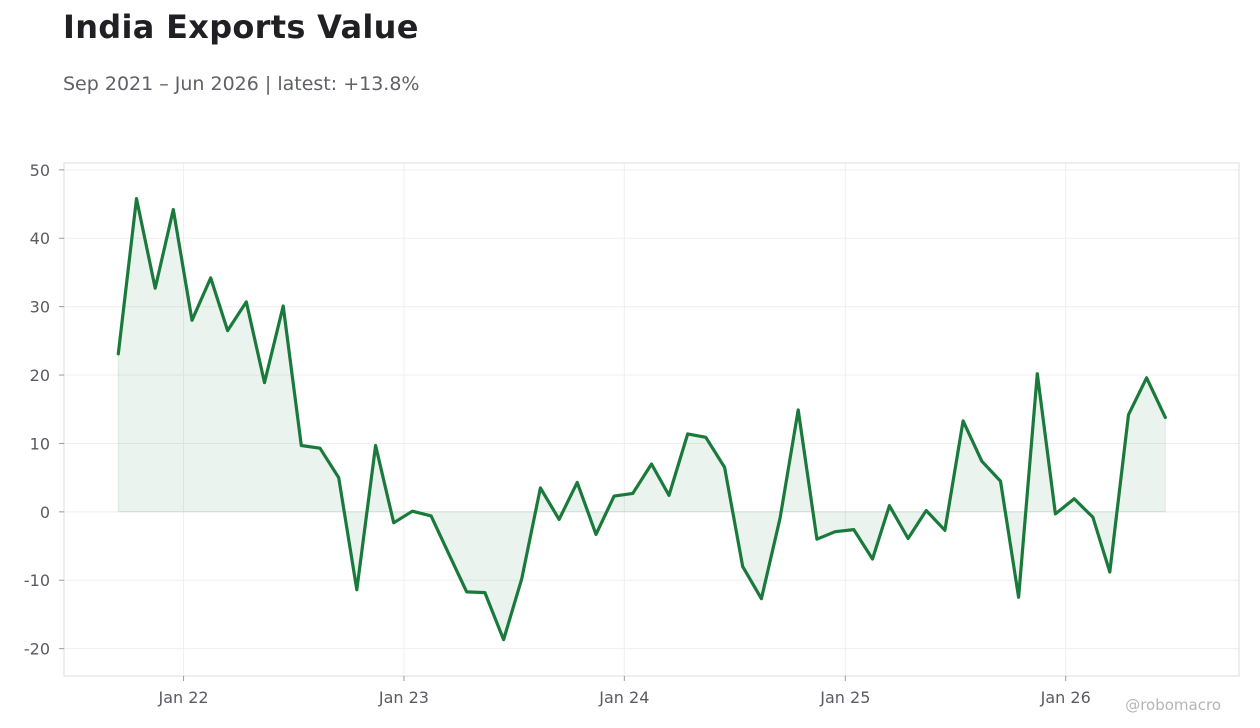 The width and height of the screenshot is (1260, 728). What do you see at coordinates (1173, 705) in the screenshot?
I see `watermark-text: @robomacro` at bounding box center [1173, 705].